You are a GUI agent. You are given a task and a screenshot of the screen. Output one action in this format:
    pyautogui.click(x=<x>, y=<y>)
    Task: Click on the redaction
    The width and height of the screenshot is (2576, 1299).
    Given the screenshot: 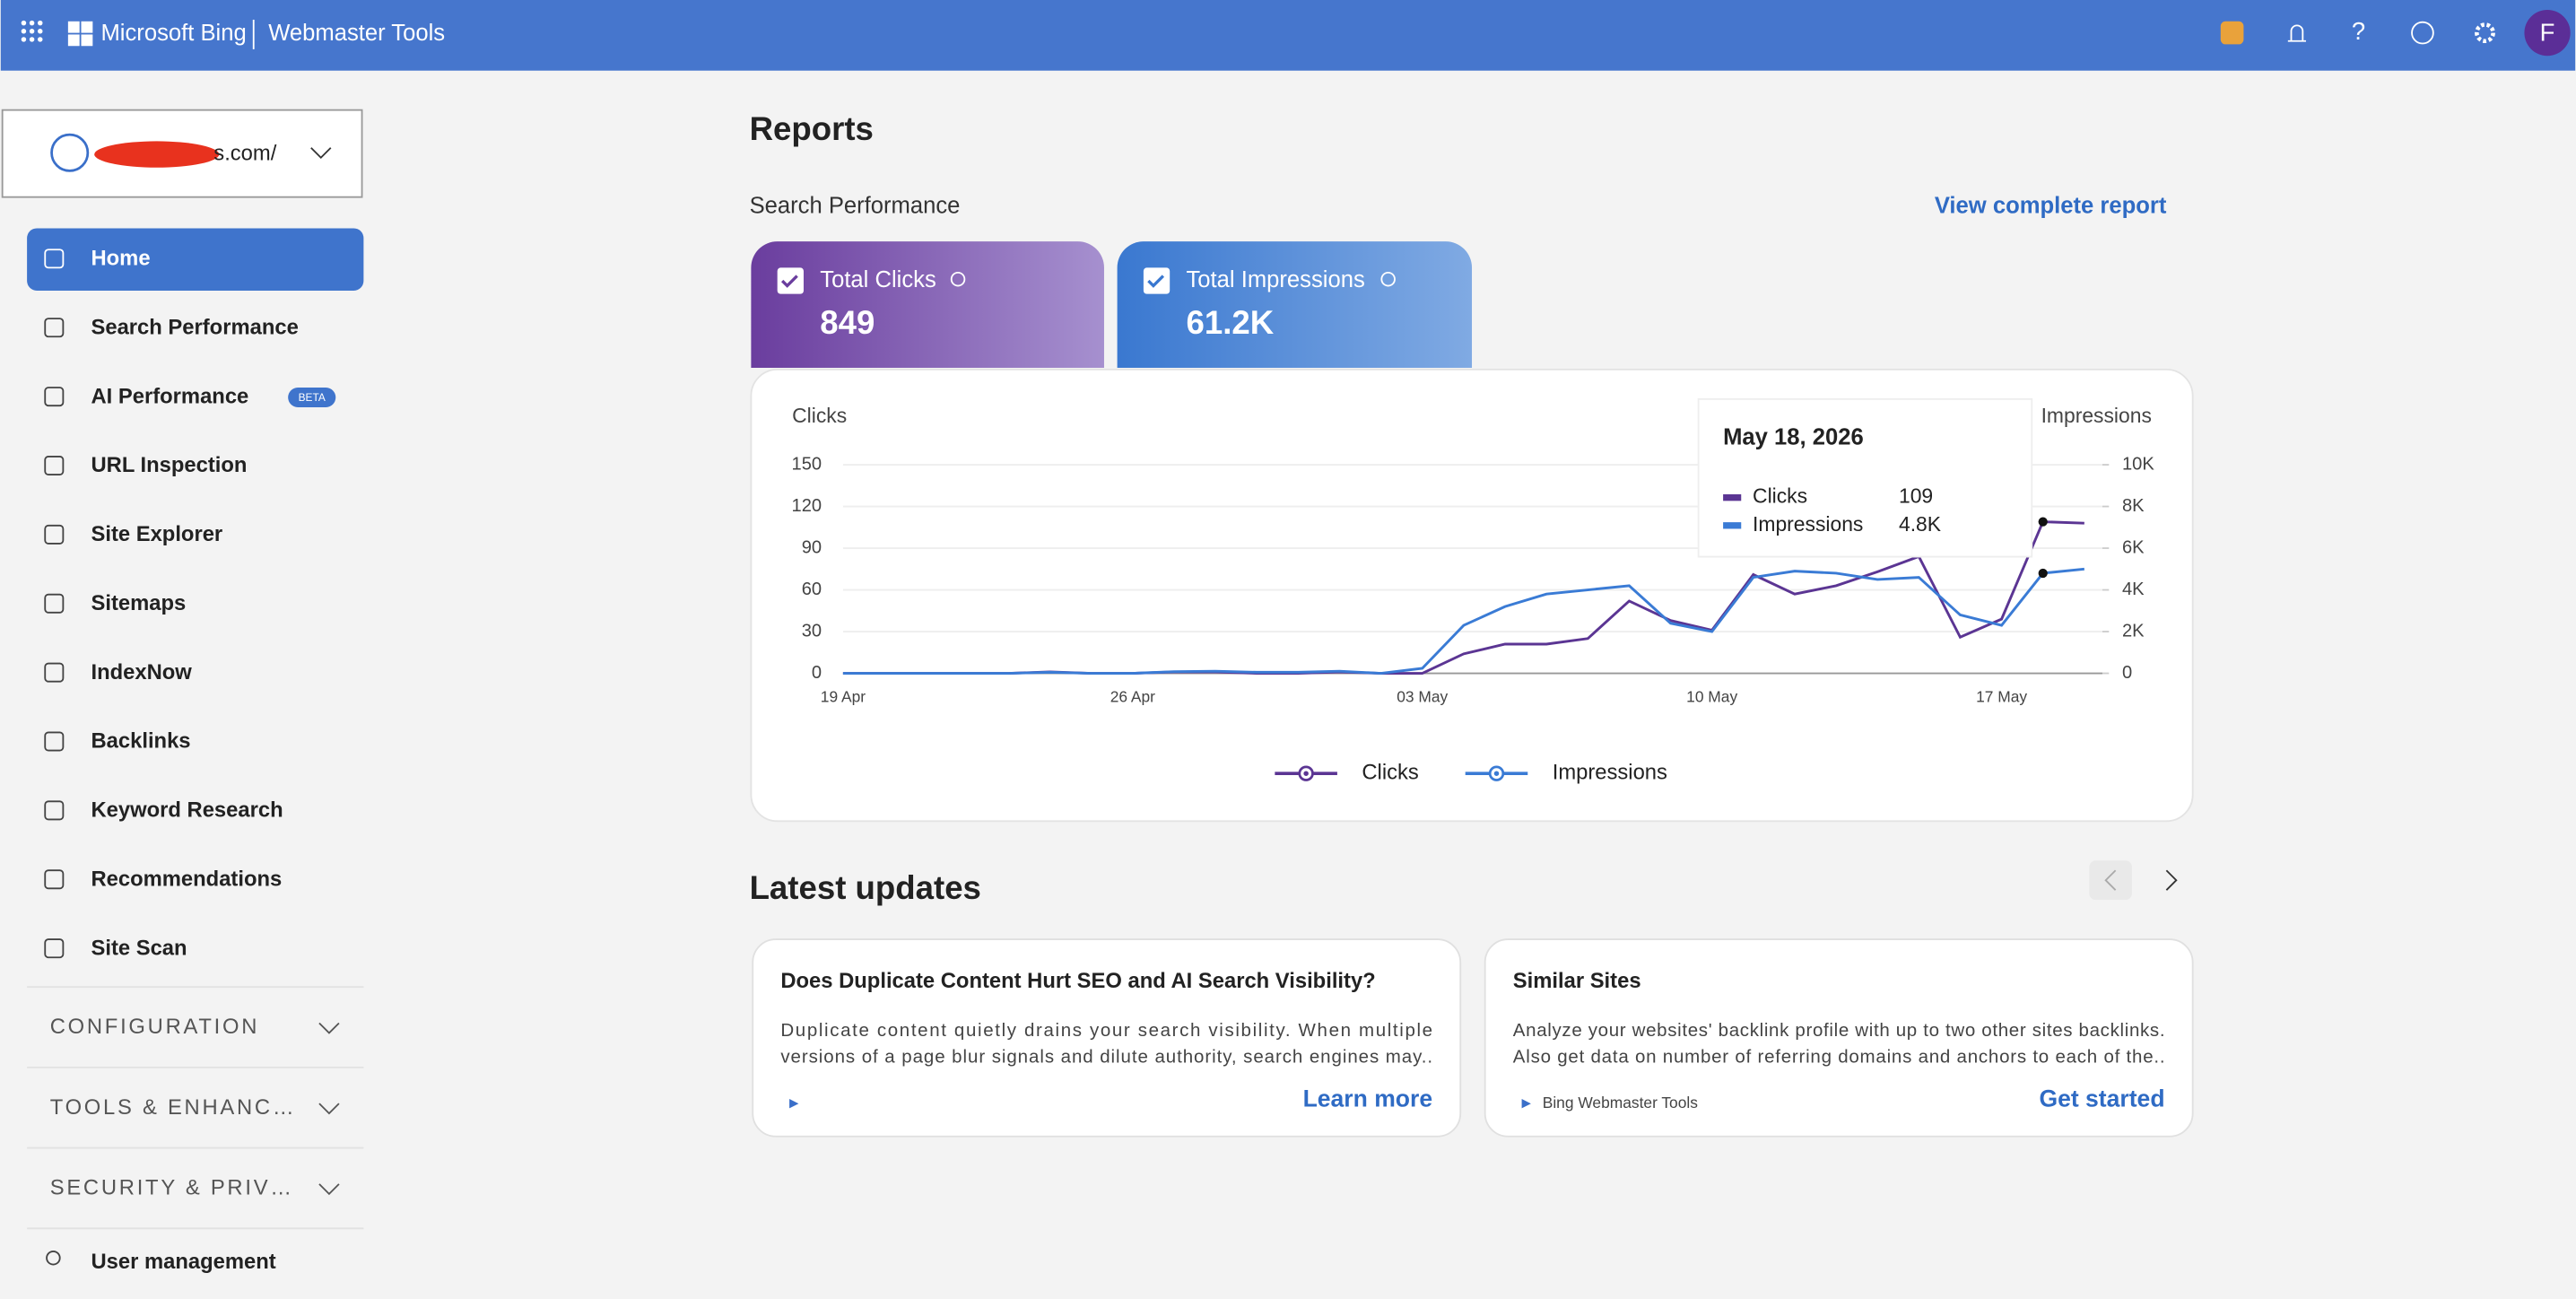 What is the action you would take?
    pyautogui.click(x=157, y=154)
    